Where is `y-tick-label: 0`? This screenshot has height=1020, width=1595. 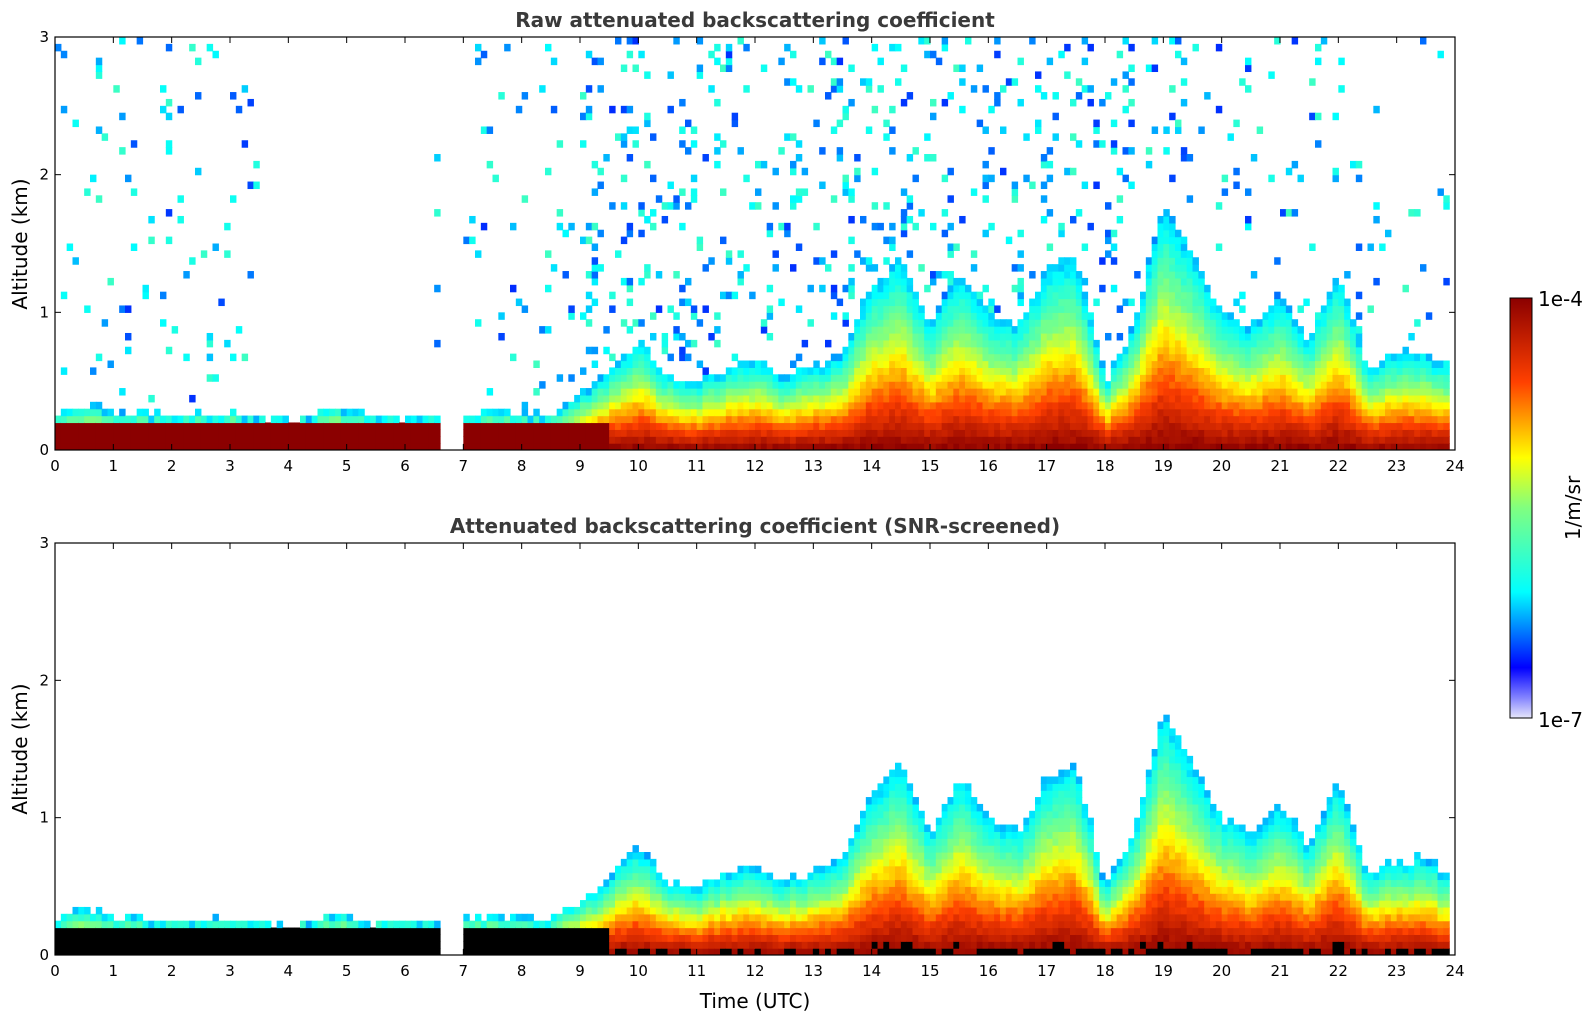 y-tick-label: 0 is located at coordinates (44, 450).